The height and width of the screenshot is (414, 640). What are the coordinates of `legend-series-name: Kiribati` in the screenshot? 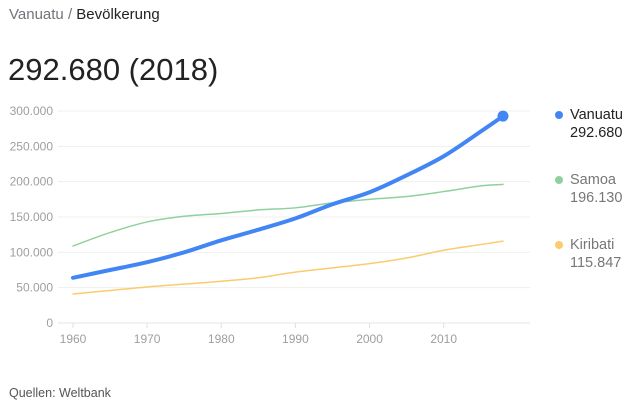 It's located at (592, 245).